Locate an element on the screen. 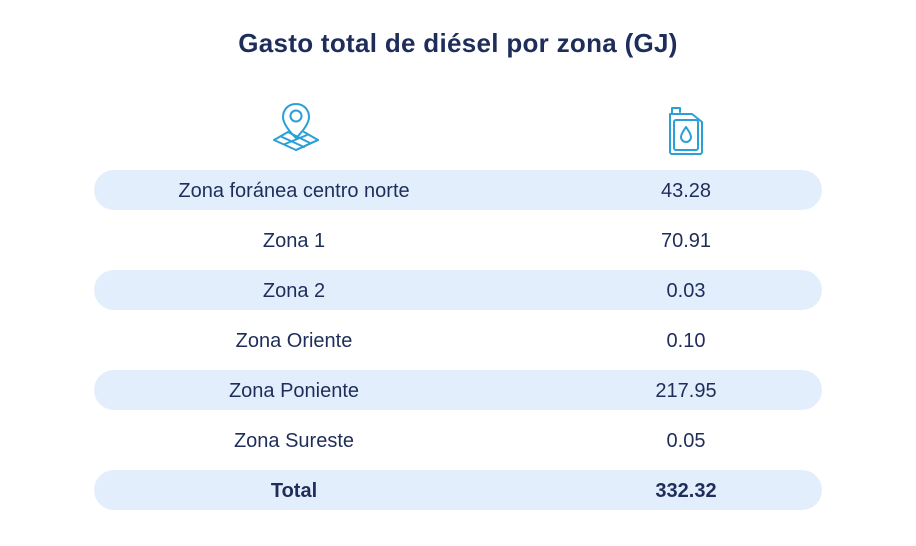 This screenshot has width=916, height=546. zone-name: Zona Poniente is located at coordinates (294, 391).